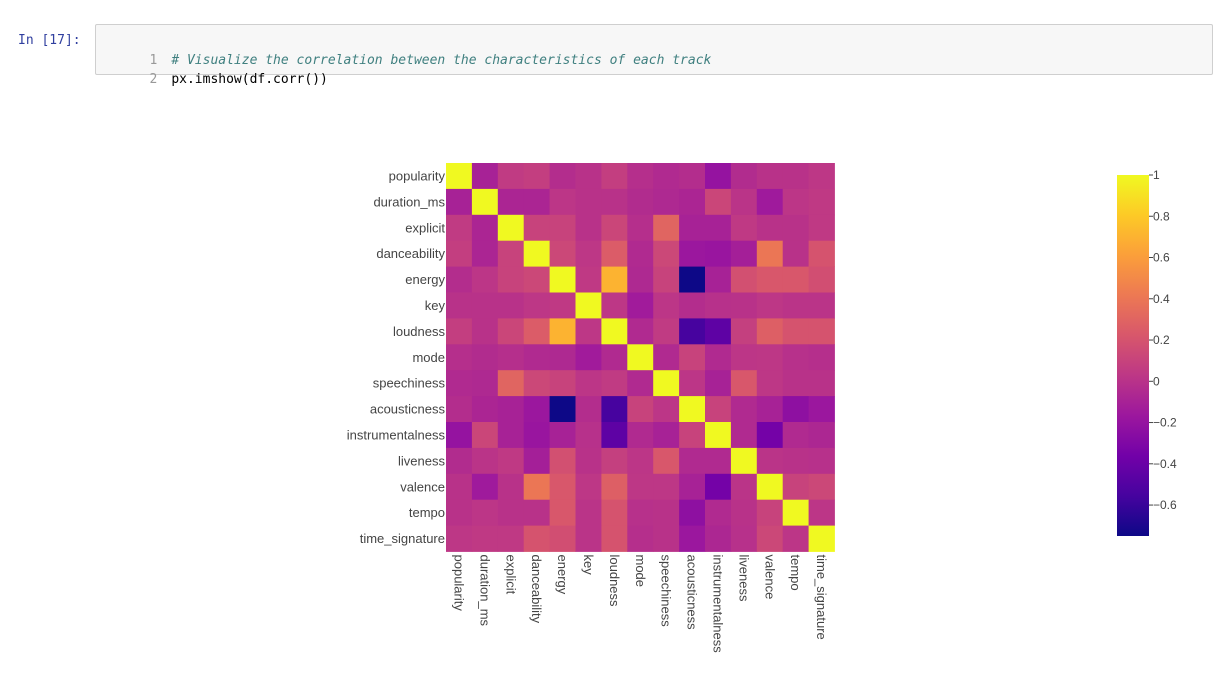 The height and width of the screenshot is (690, 1230). I want to click on heatmap-cell-valence-speechiness, so click(666, 487).